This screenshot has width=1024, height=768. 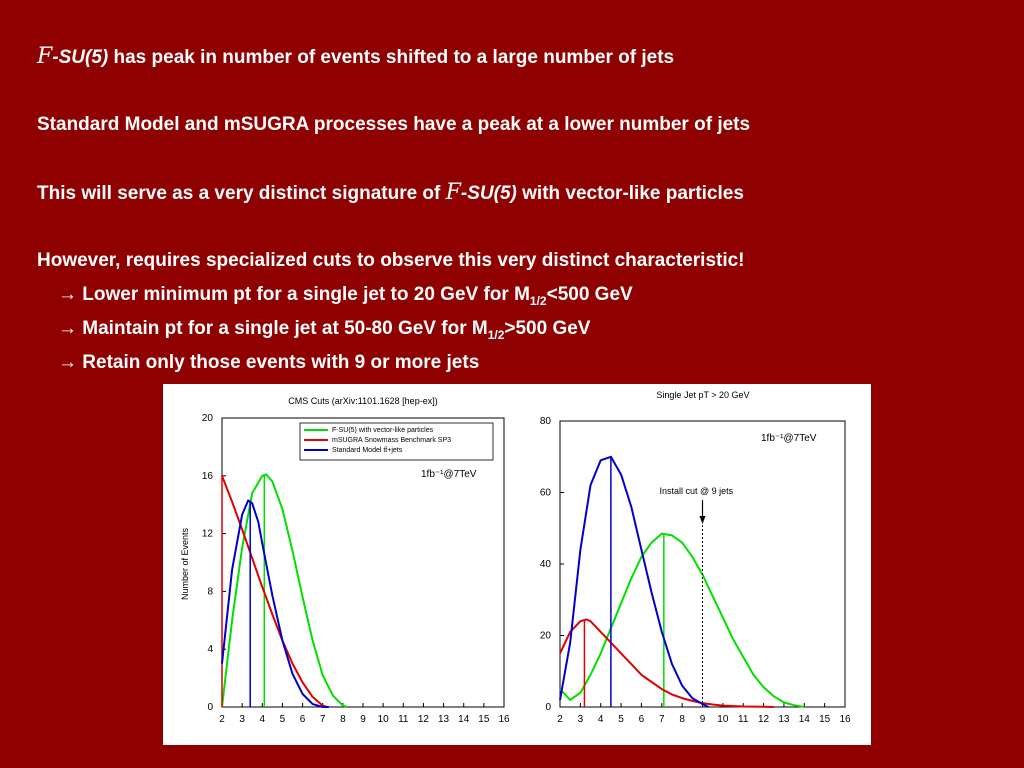 I want to click on y-tick-label: 8, so click(x=210, y=591).